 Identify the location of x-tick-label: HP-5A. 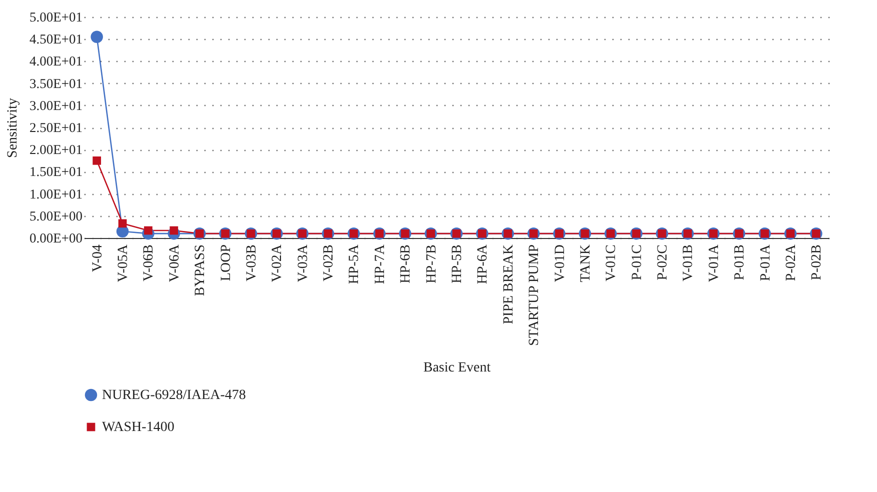
(354, 264).